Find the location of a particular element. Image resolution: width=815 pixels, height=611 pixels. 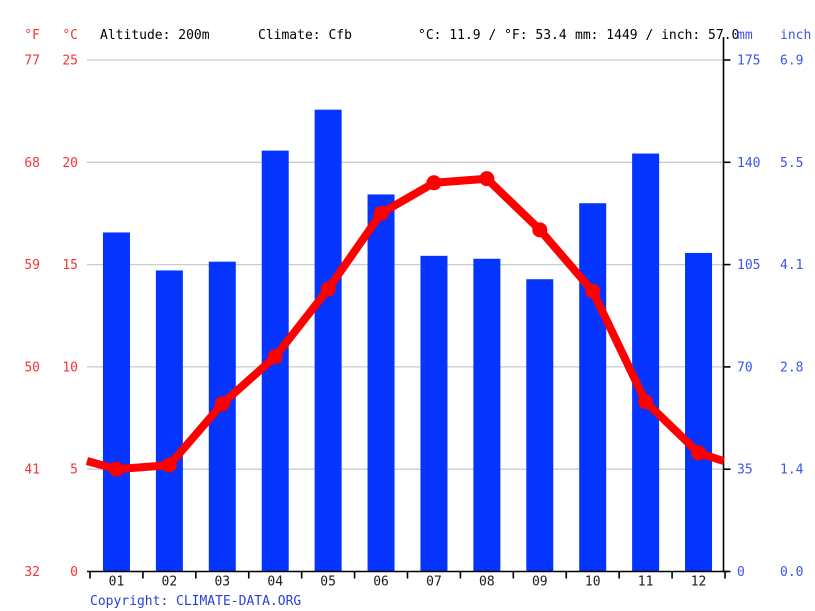

month-label-05: 05 is located at coordinates (328, 582).